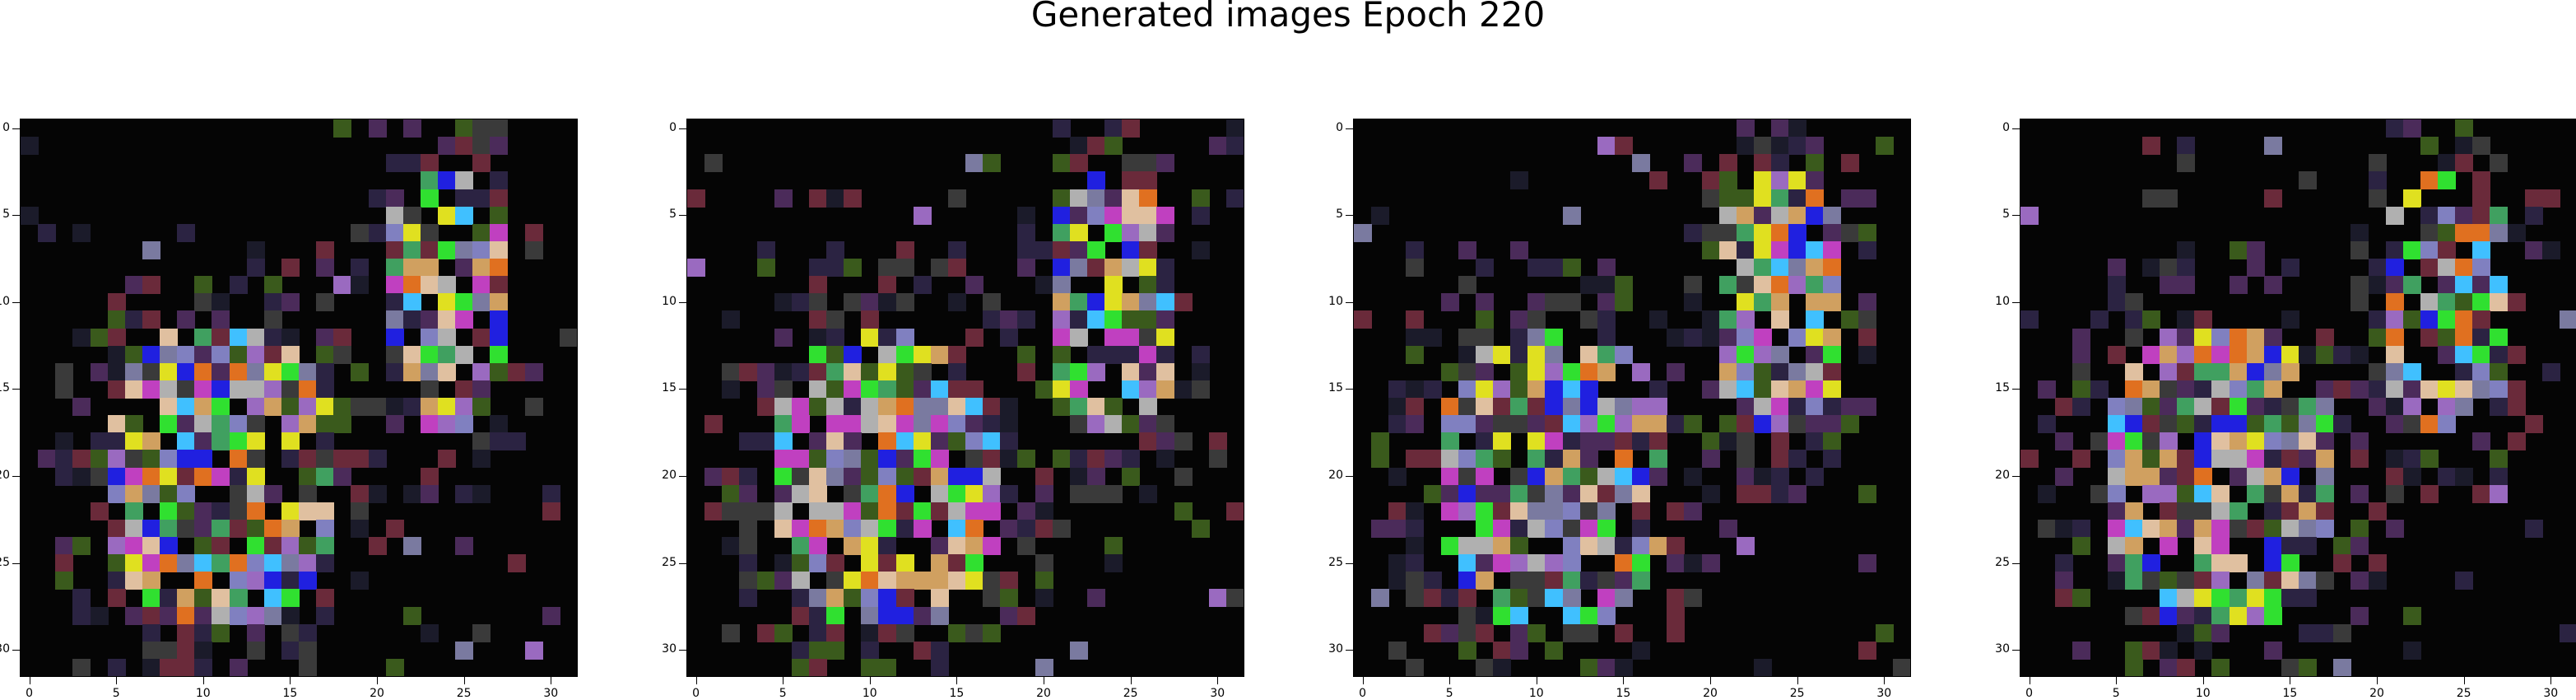 This screenshot has width=2576, height=700. I want to click on figure-title: Generated images Epoch 220, so click(1288, 17).